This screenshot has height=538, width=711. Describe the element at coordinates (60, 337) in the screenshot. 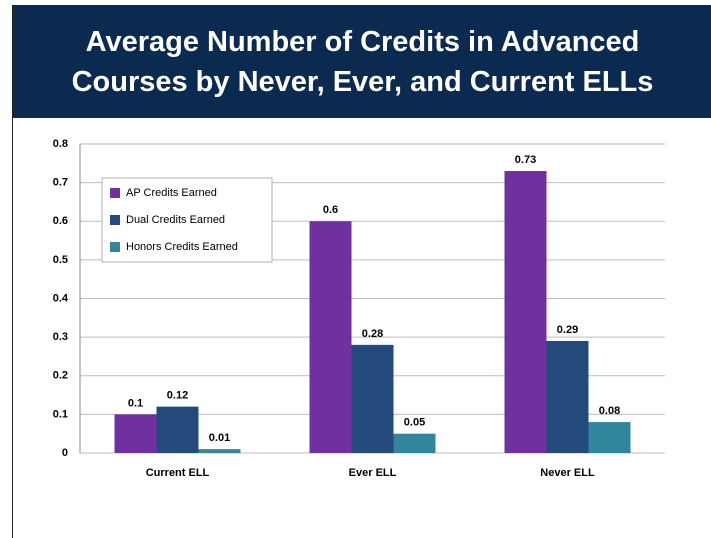

I see `y-tick-label: 0.3` at that location.